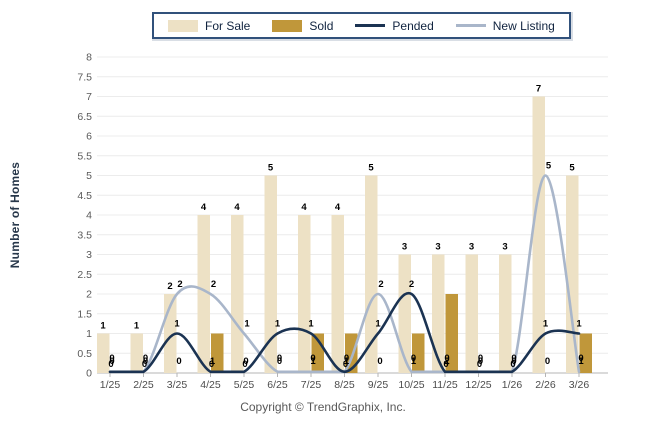  I want to click on value-label-for-sale: 2, so click(169, 286).